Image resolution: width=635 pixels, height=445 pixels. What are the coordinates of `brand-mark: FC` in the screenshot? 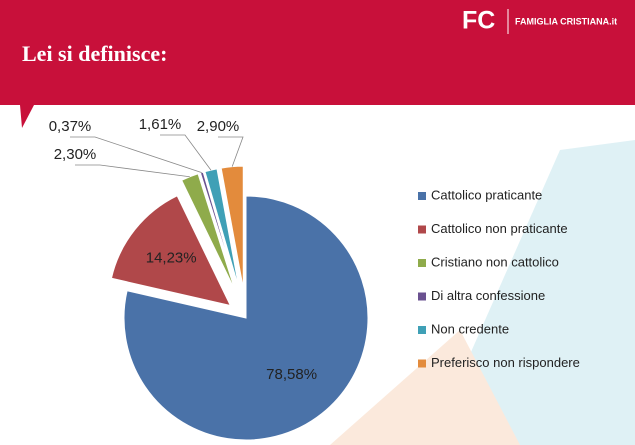 It's located at (478, 21).